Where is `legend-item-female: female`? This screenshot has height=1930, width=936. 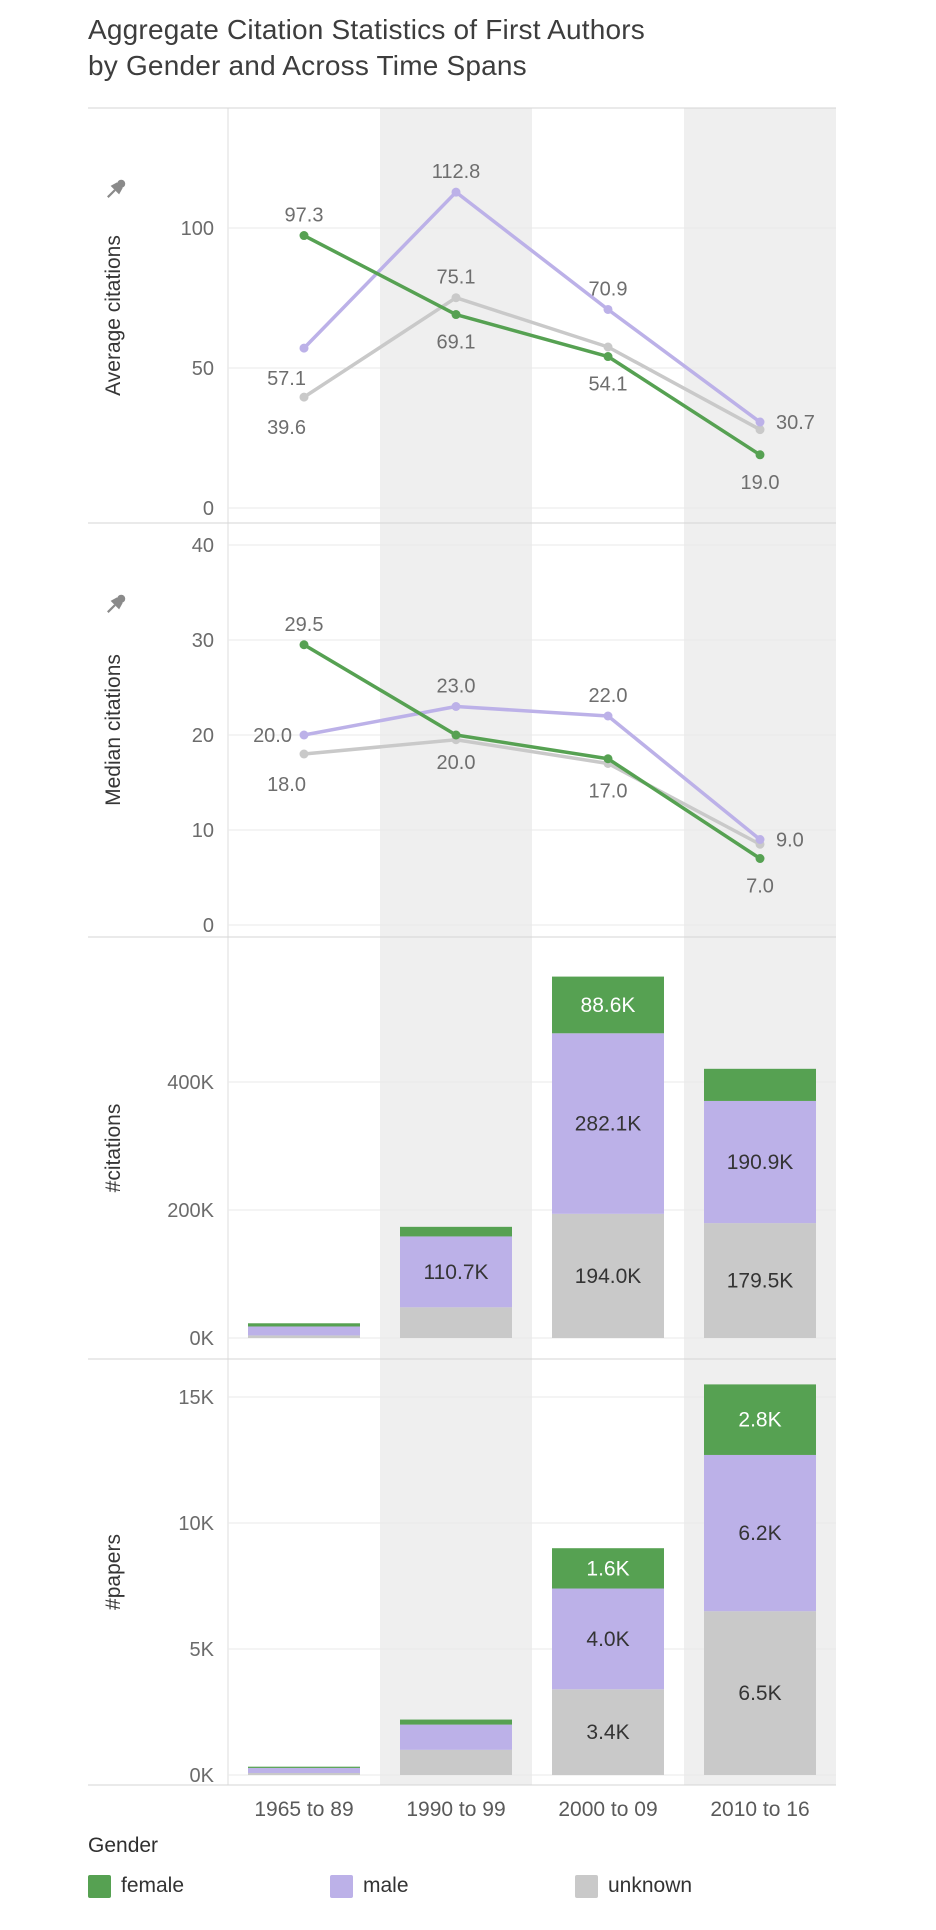
legend-item-female: female is located at coordinates (136, 1886).